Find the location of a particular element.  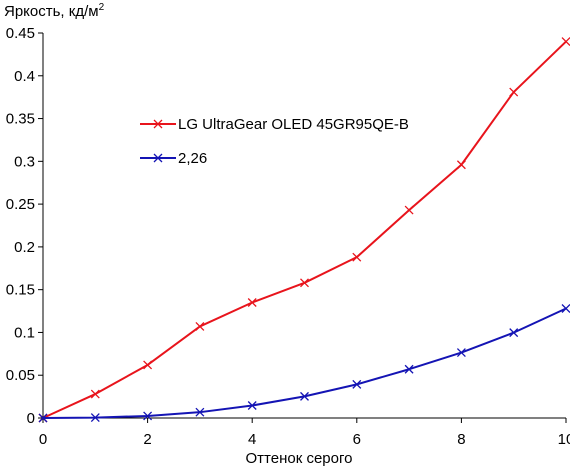

y-tick-label: 0.3 is located at coordinates (24, 161).